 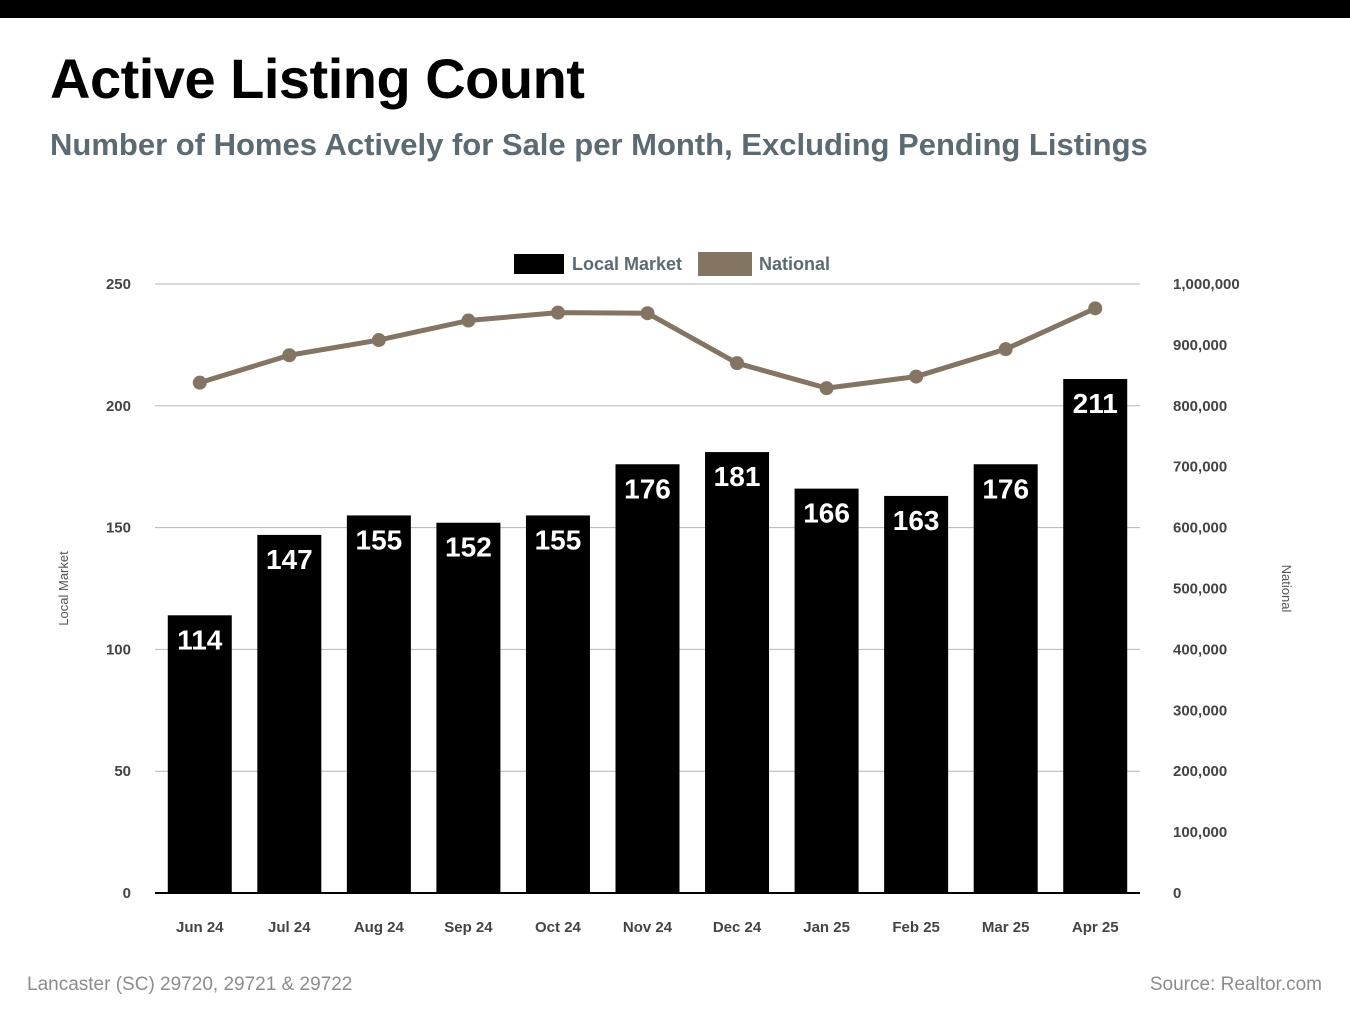 I want to click on y-tick-label: 250, so click(x=118, y=284).